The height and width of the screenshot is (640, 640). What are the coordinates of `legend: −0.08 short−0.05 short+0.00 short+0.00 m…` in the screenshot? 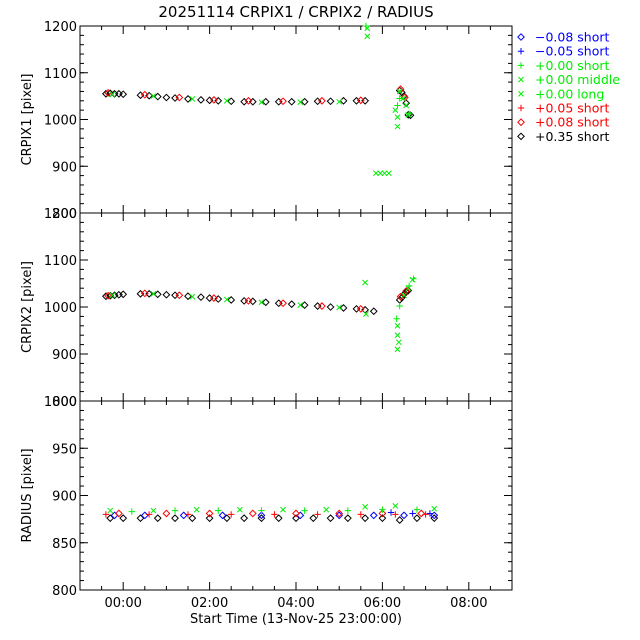 It's located at (568, 87).